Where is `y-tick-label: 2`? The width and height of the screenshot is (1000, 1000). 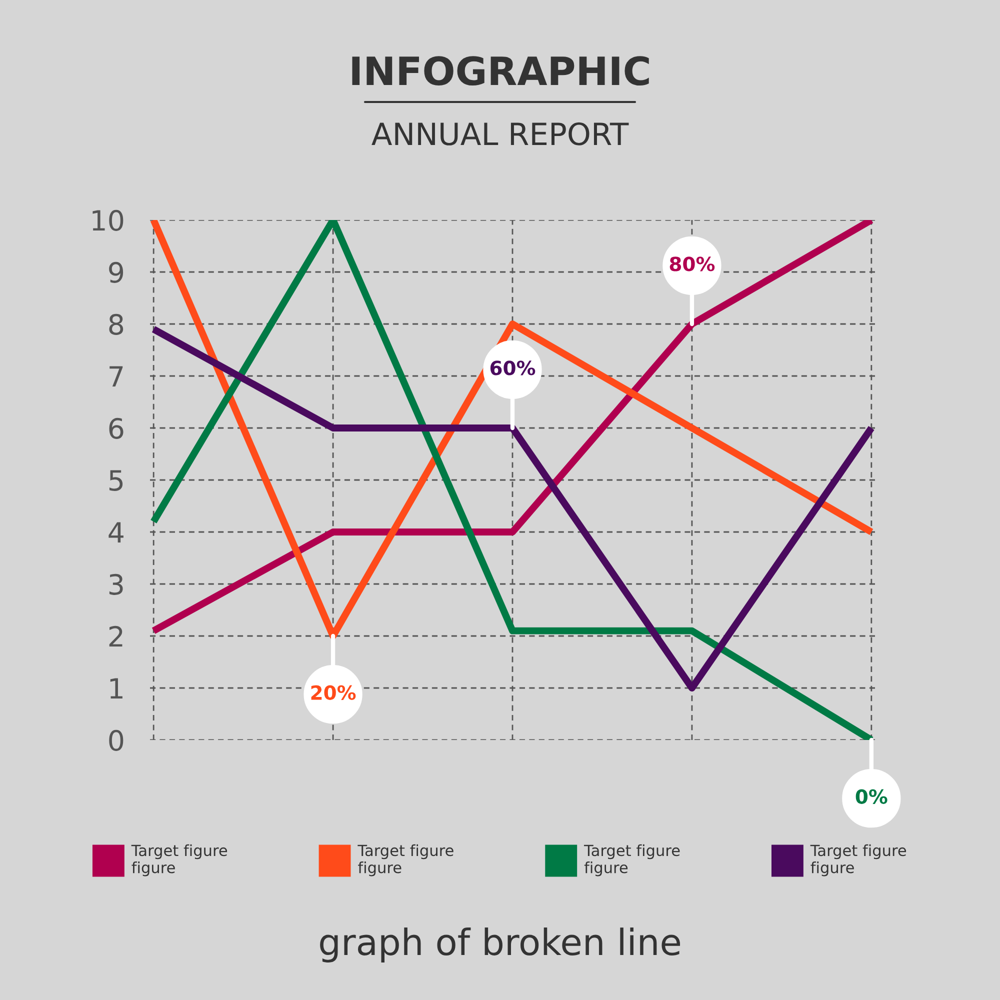
y-tick-label: 2 is located at coordinates (115, 636).